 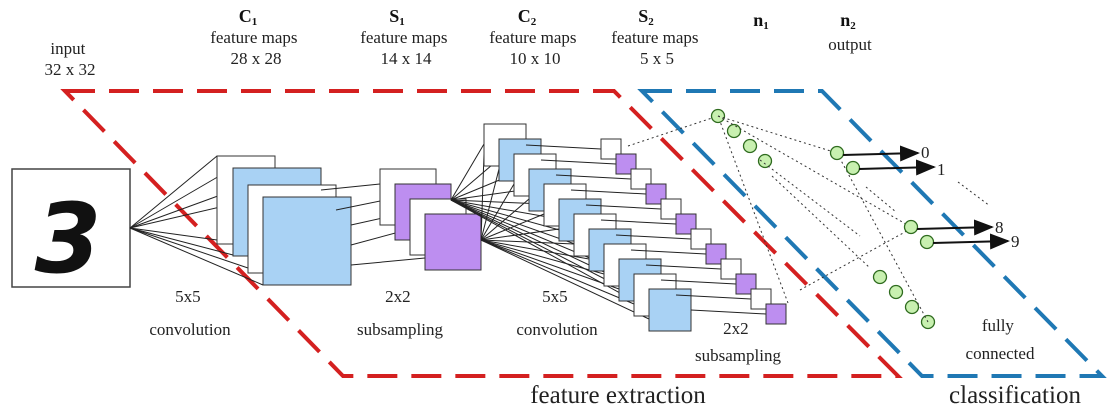 I want to click on svg-text: C1, so click(x=248, y=17).